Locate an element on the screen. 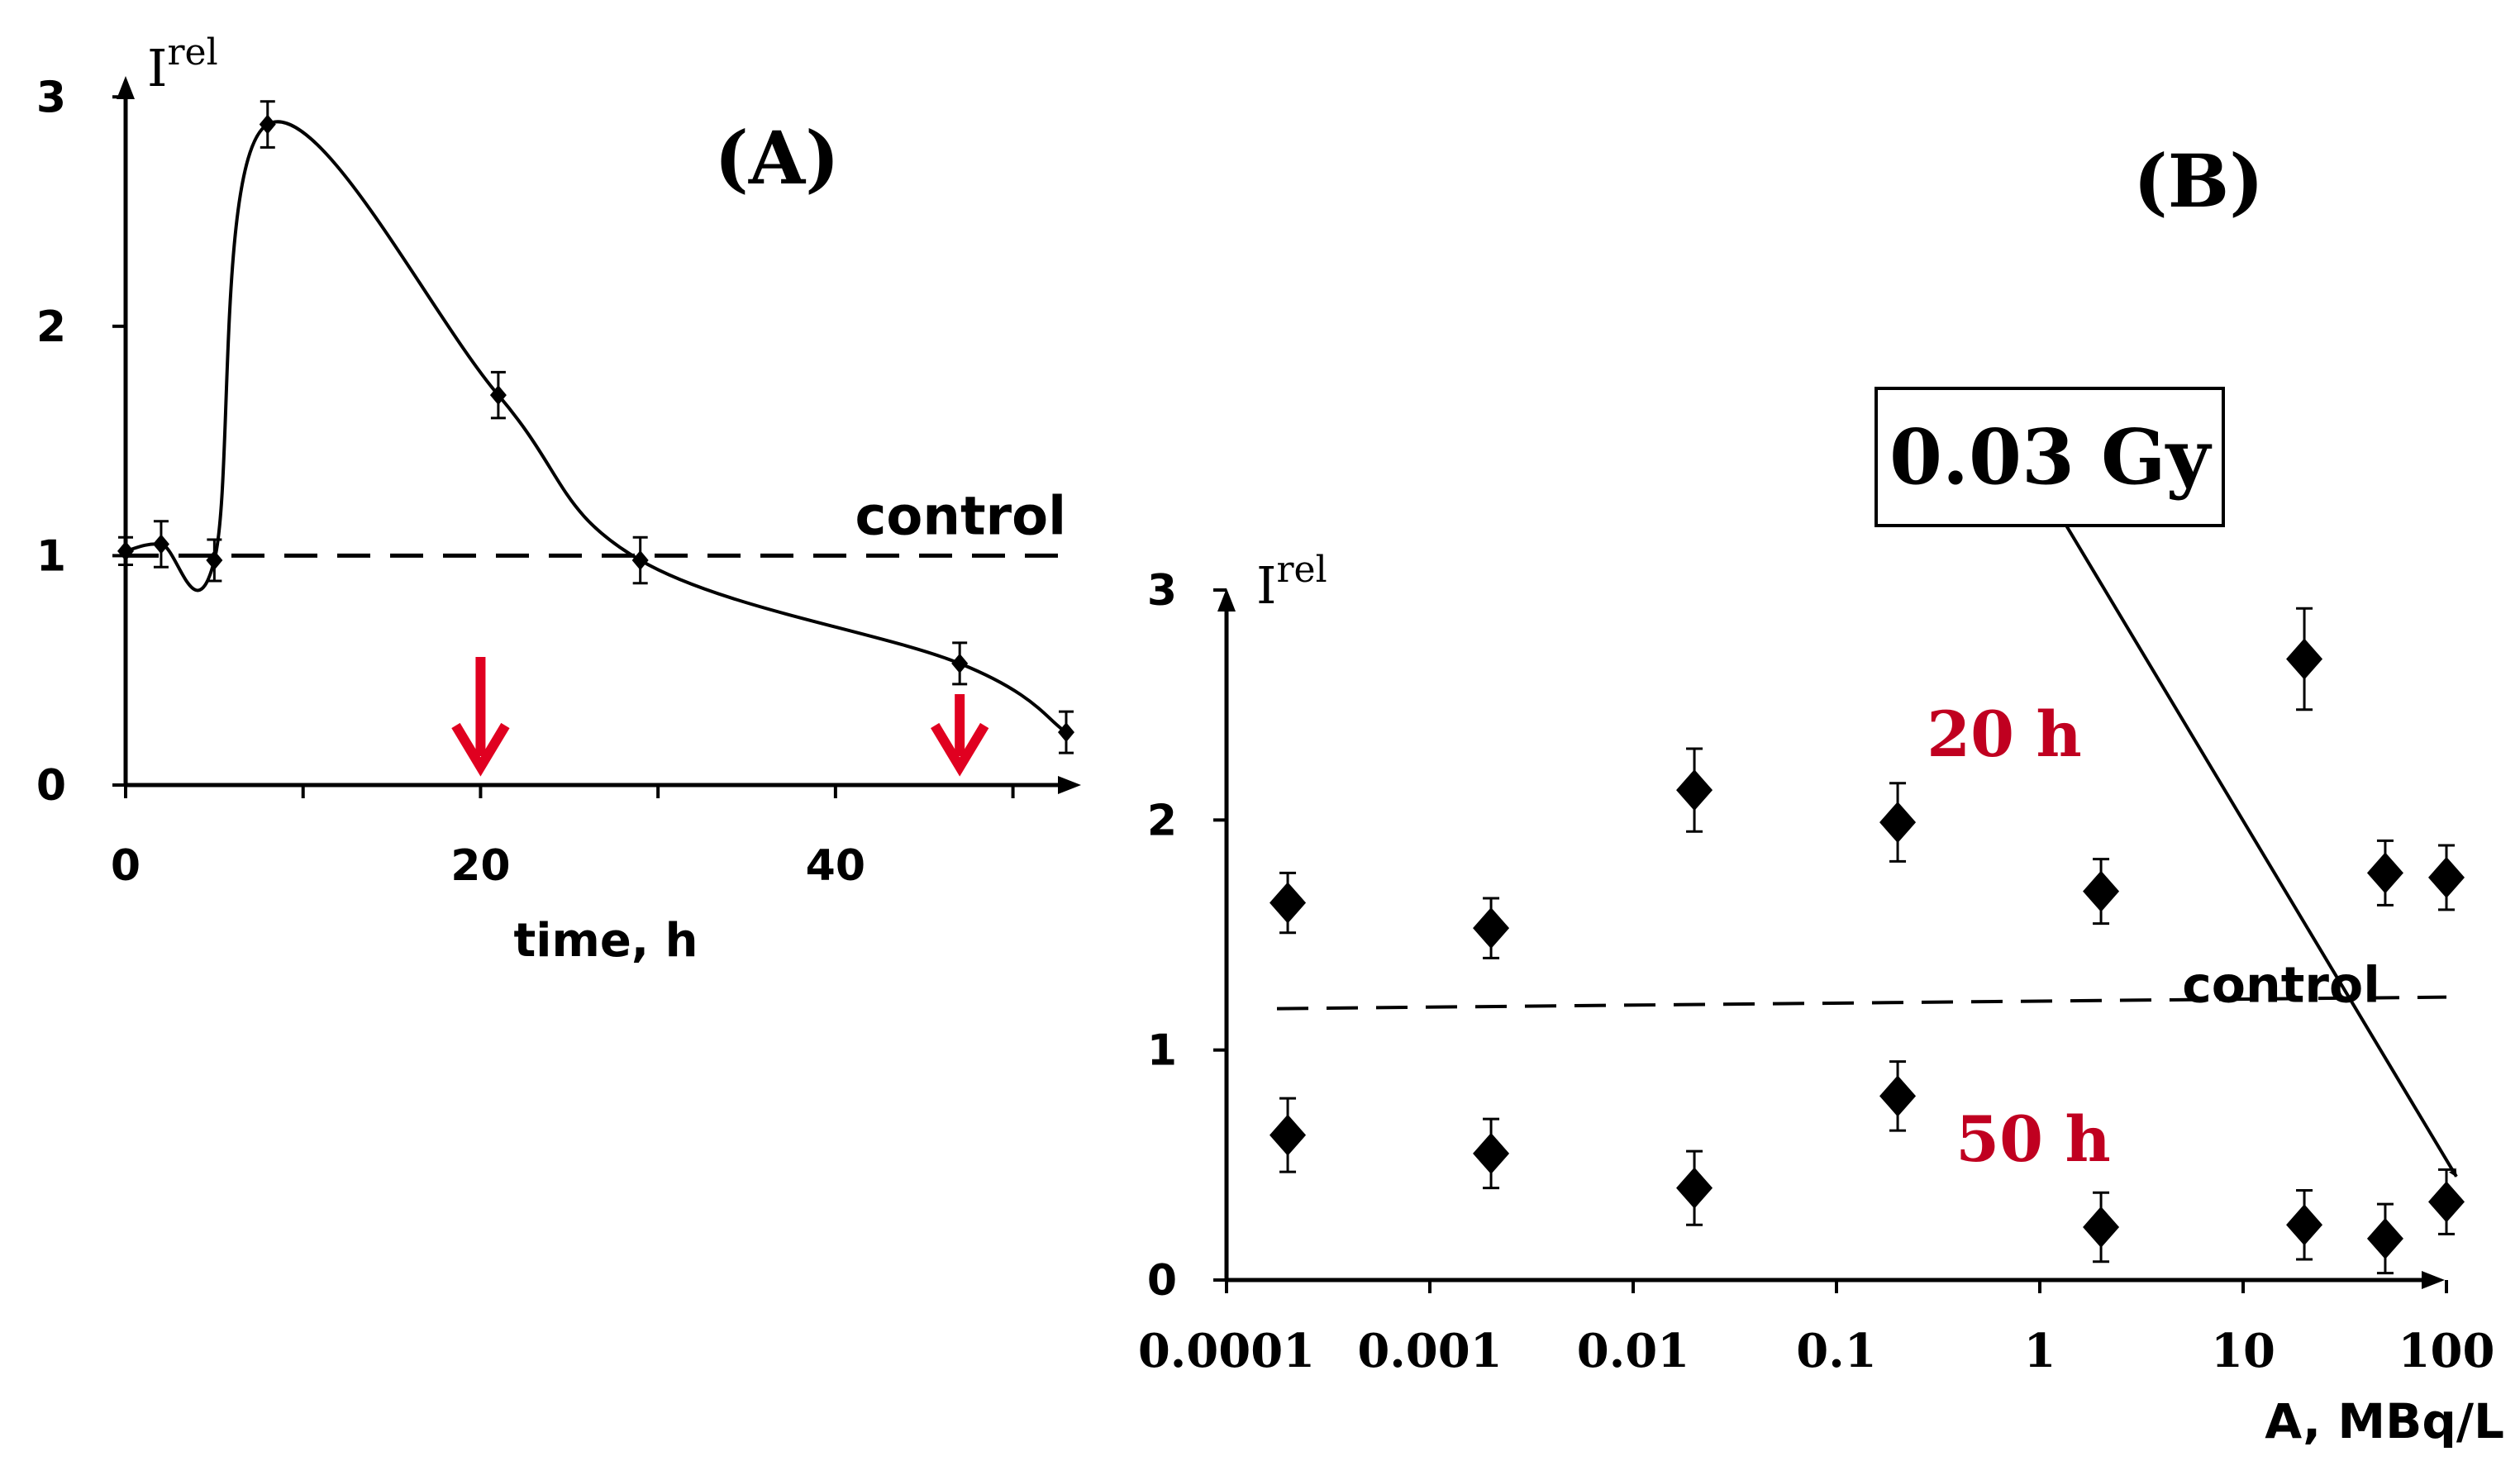 The width and height of the screenshot is (2520, 1480). panel-b-x-ticks: 0.0001 0.001 0.01 0.1 1 10 100 is located at coordinates (1816, 1329).